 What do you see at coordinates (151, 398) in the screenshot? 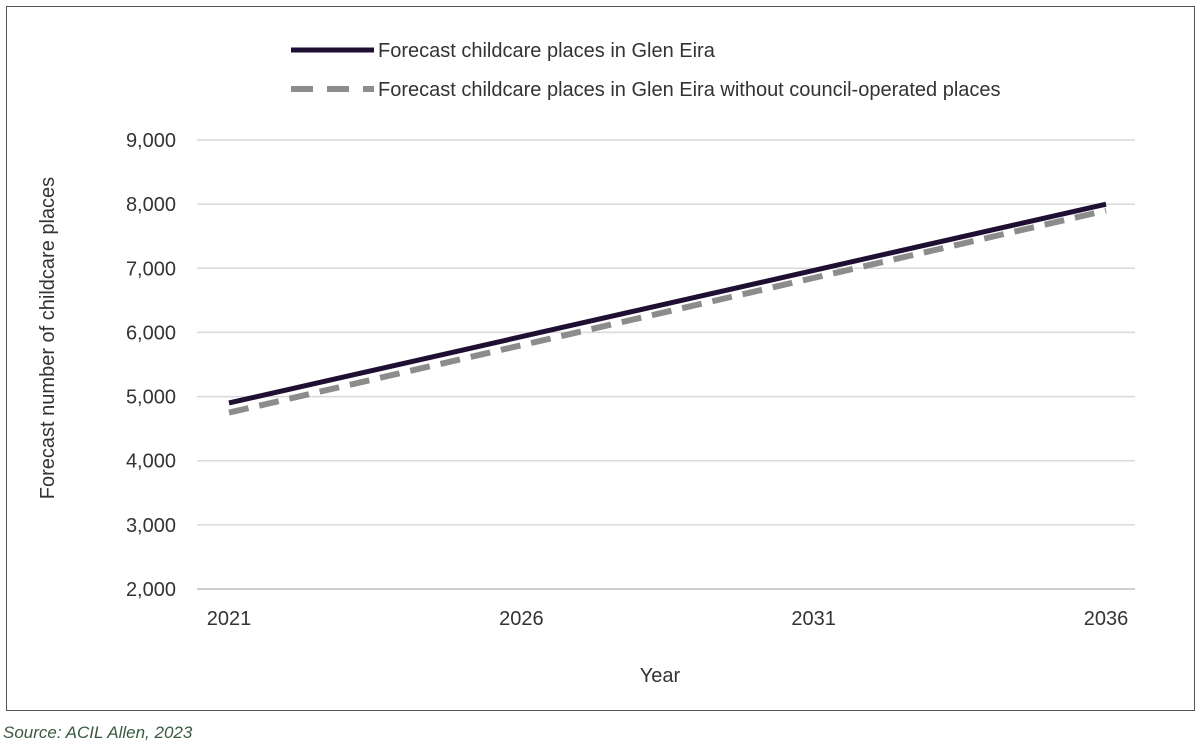
I see `y-tick-label: 5,000` at bounding box center [151, 398].